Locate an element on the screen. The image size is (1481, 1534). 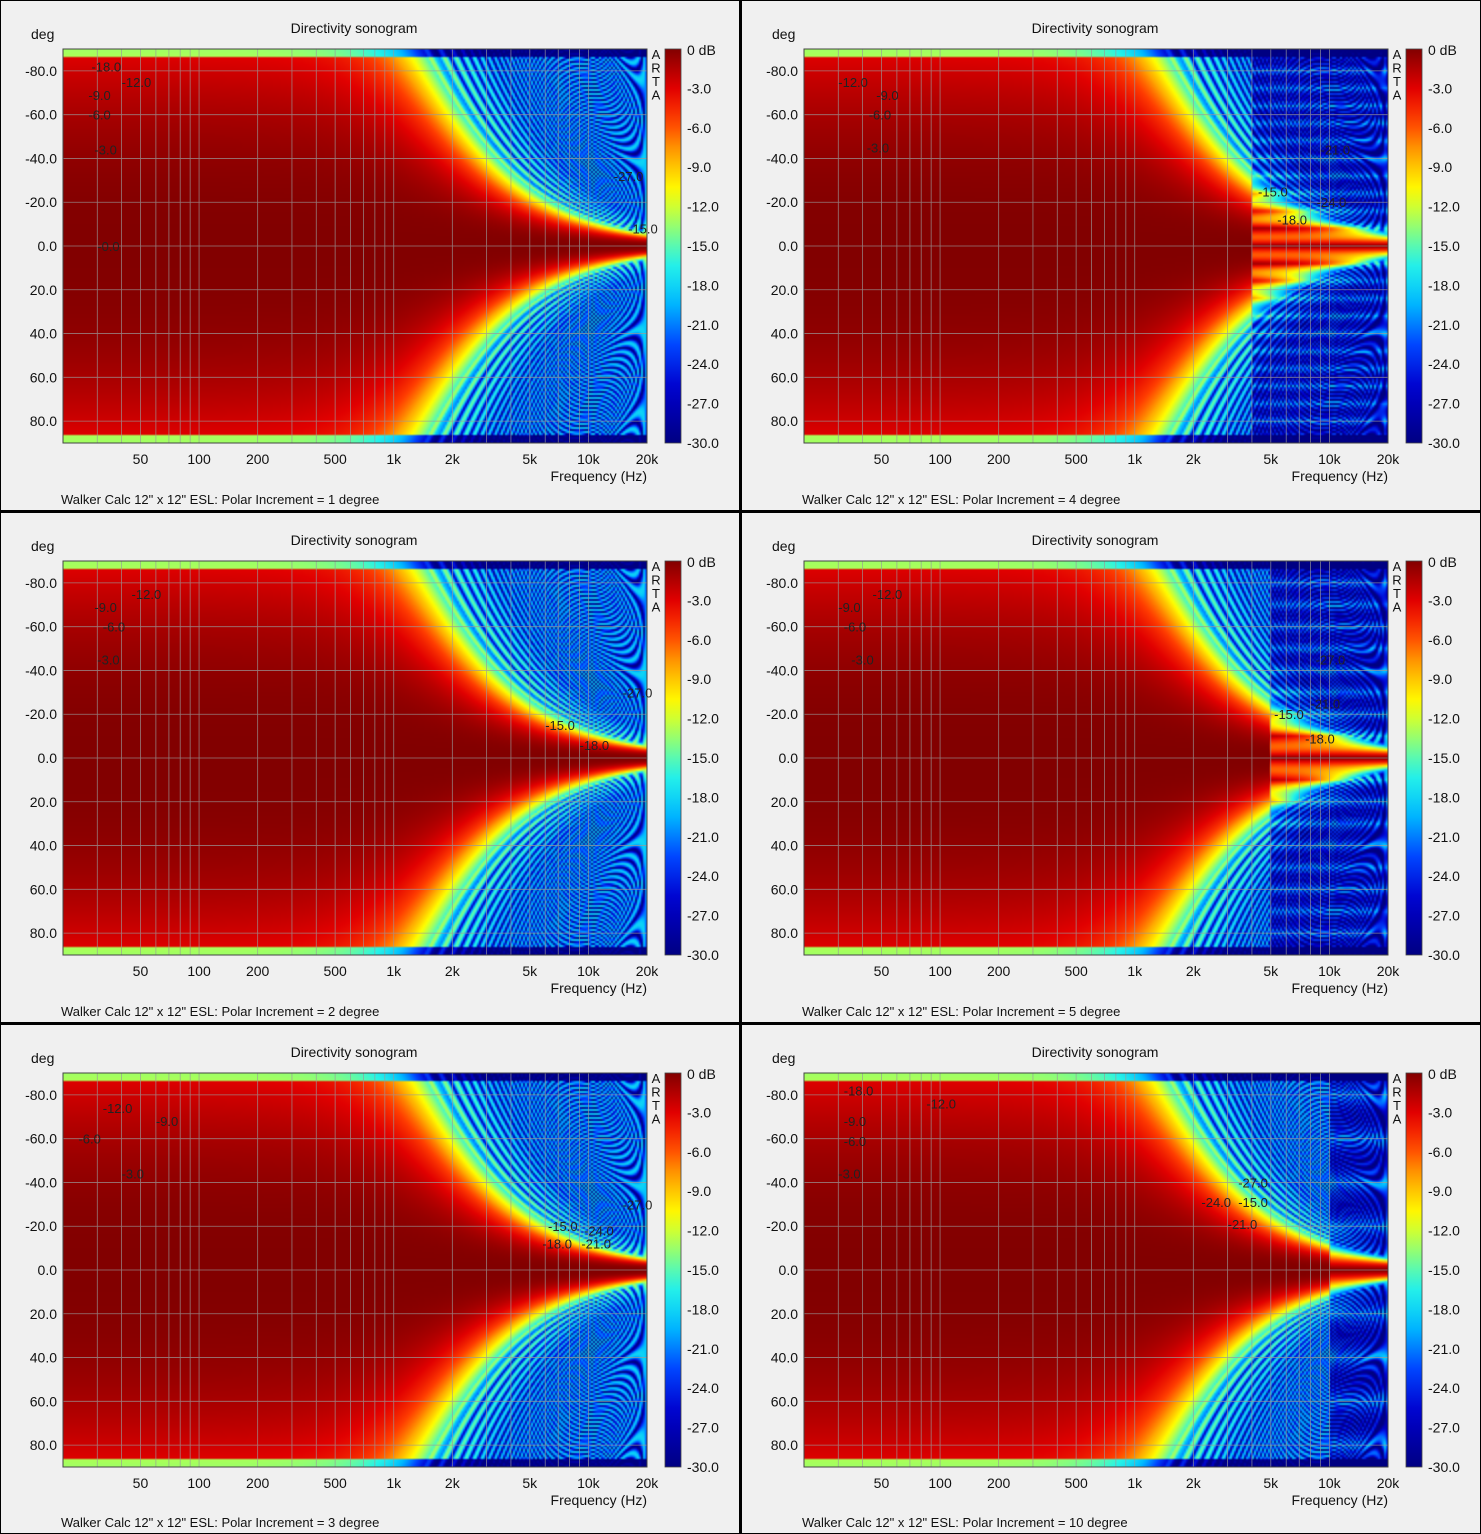
colorbar-tick-label: -18.0 is located at coordinates (1444, 797).